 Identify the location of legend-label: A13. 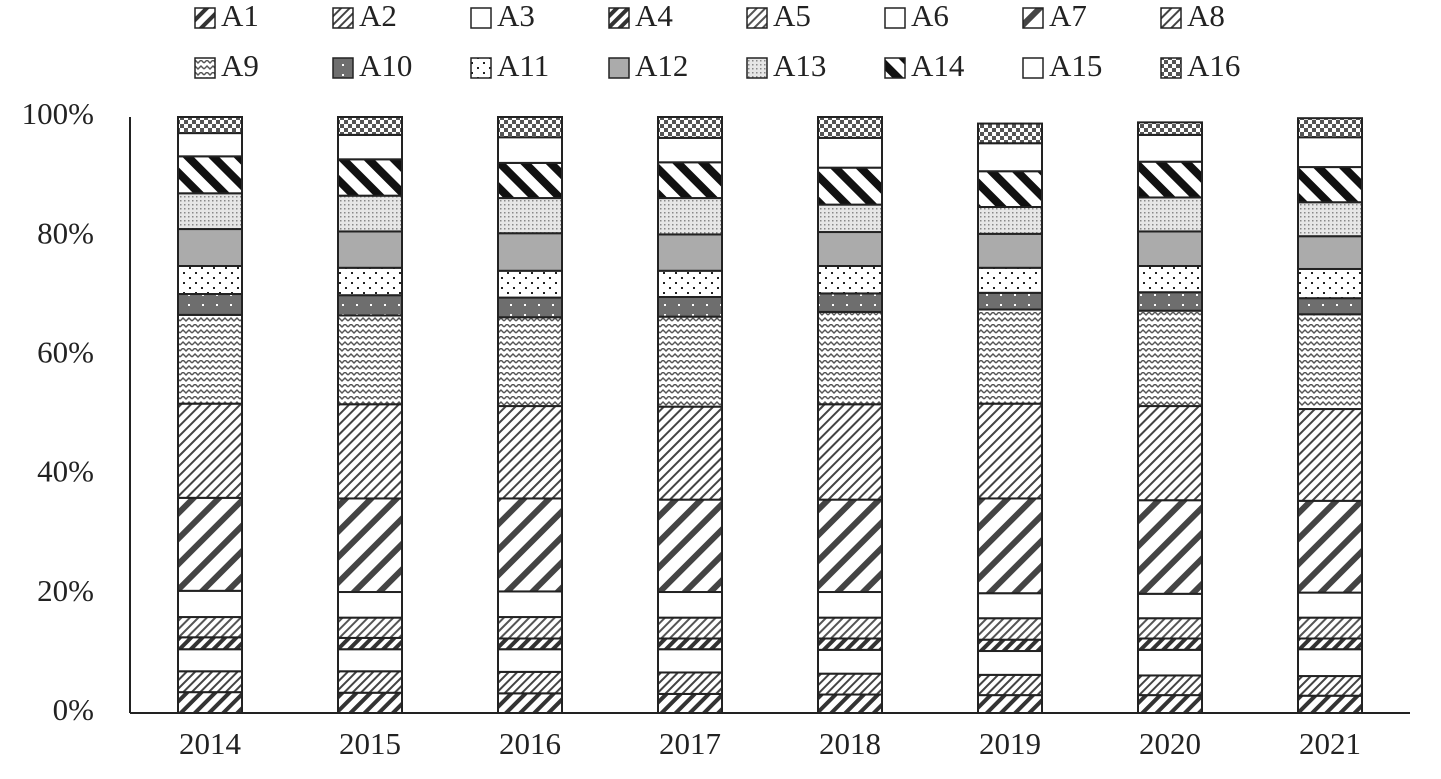
(799, 65).